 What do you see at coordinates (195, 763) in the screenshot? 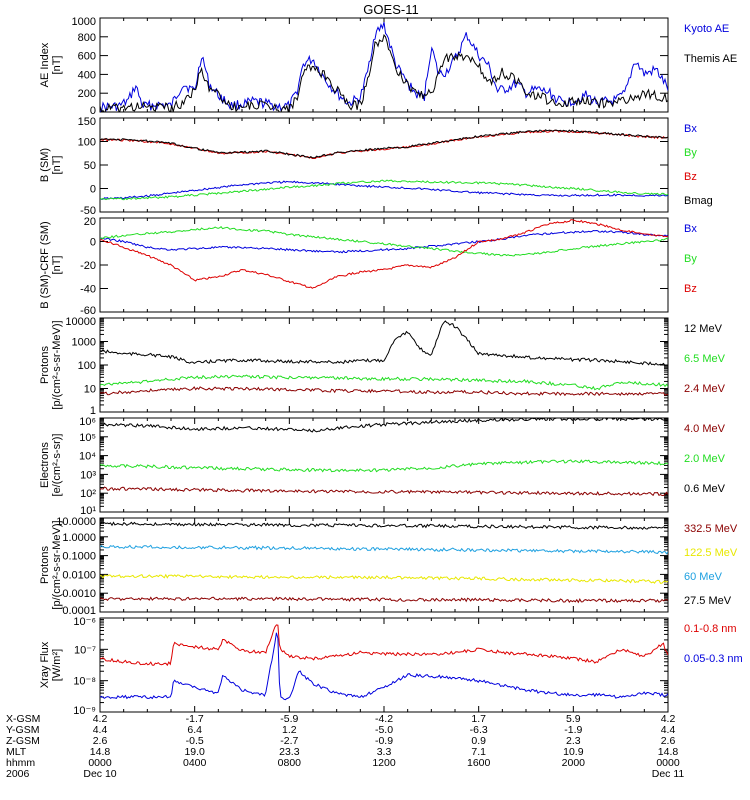
I see `orbit-cell: 0400` at bounding box center [195, 763].